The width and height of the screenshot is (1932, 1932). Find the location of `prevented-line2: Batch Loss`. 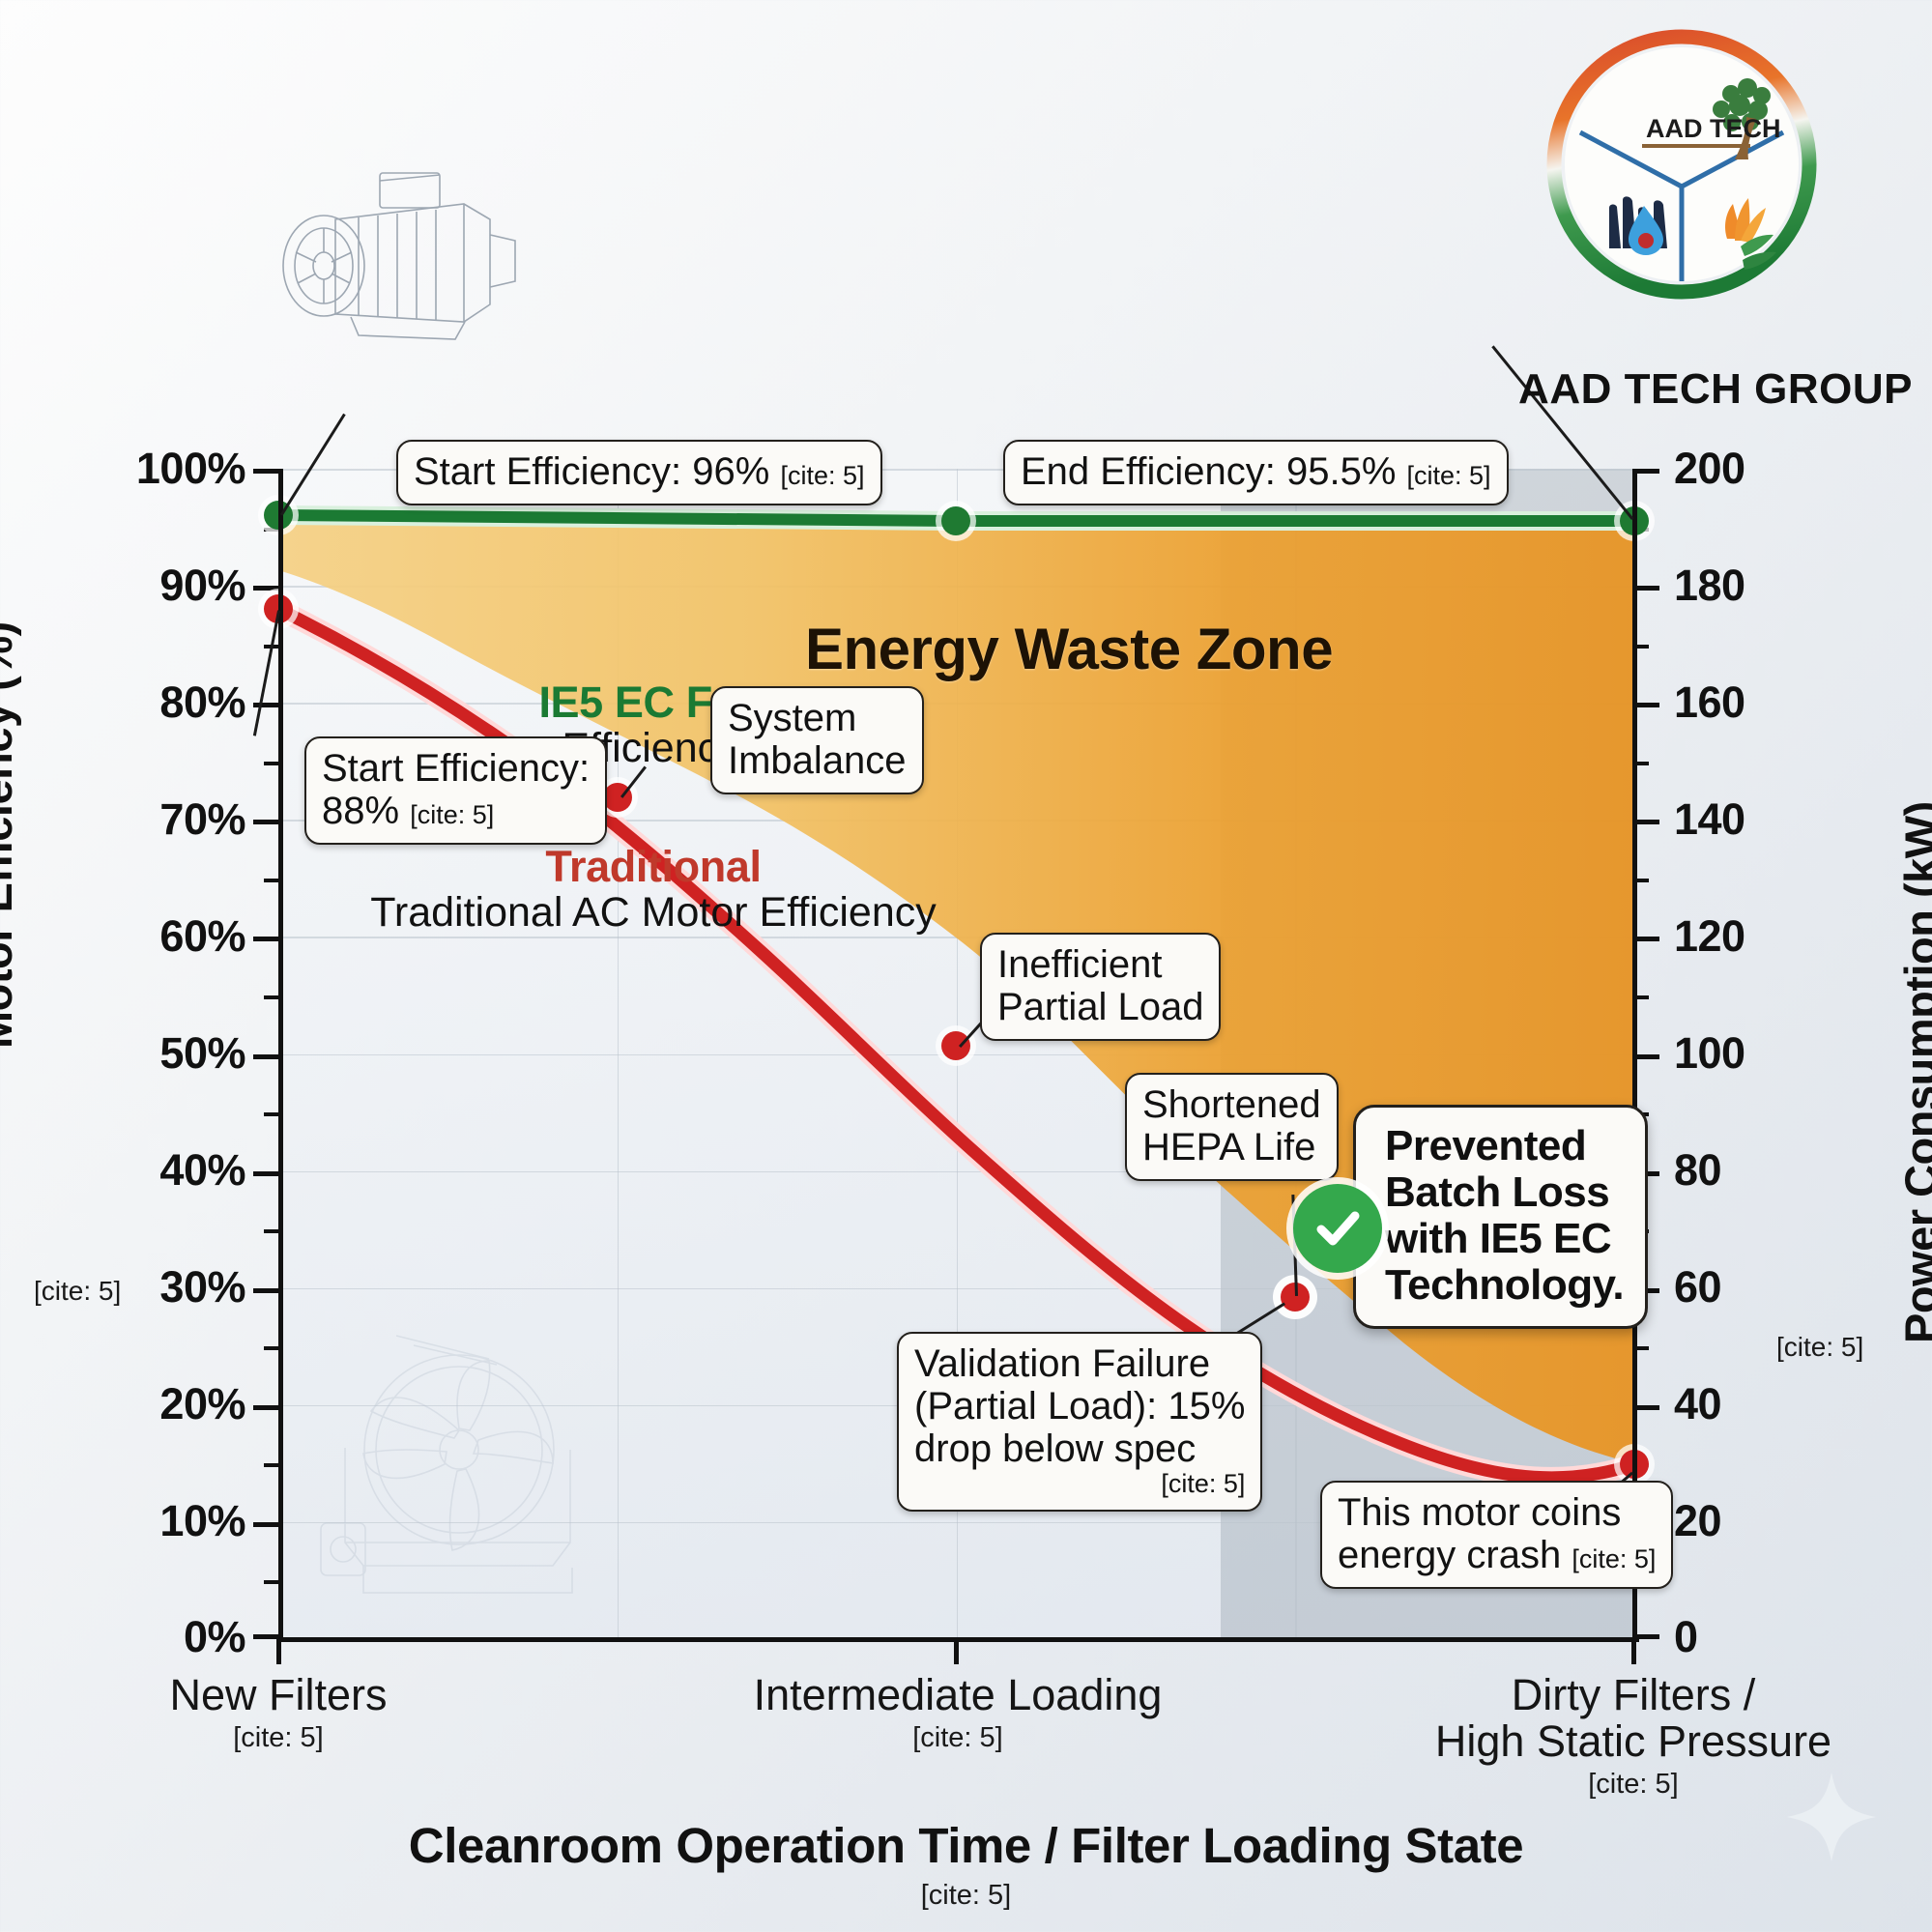

prevented-line2: Batch Loss is located at coordinates (1497, 1192).